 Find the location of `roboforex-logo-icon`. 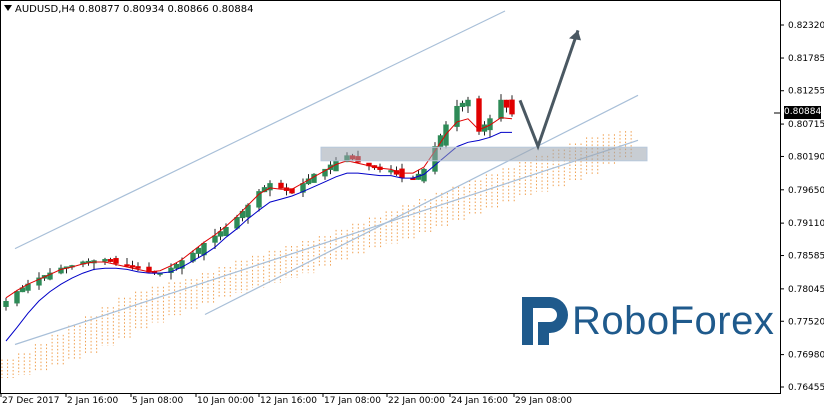

roboforex-logo-icon is located at coordinates (545, 321).